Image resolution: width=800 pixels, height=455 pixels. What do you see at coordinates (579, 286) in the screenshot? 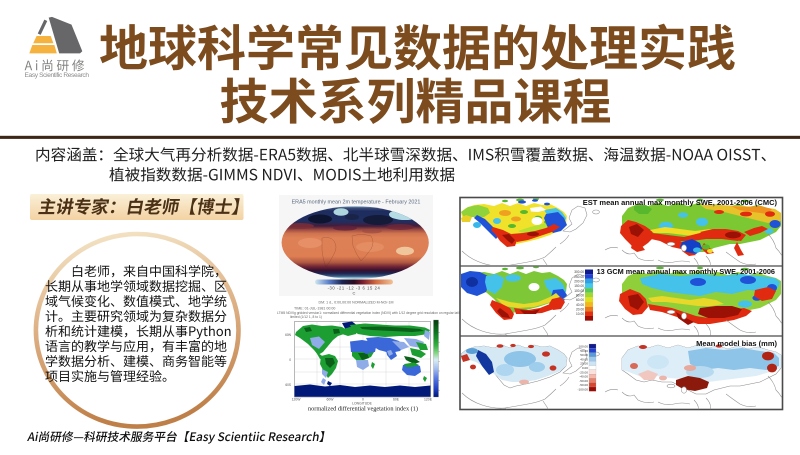
I see `svg-text: 150.00` at bounding box center [579, 286].